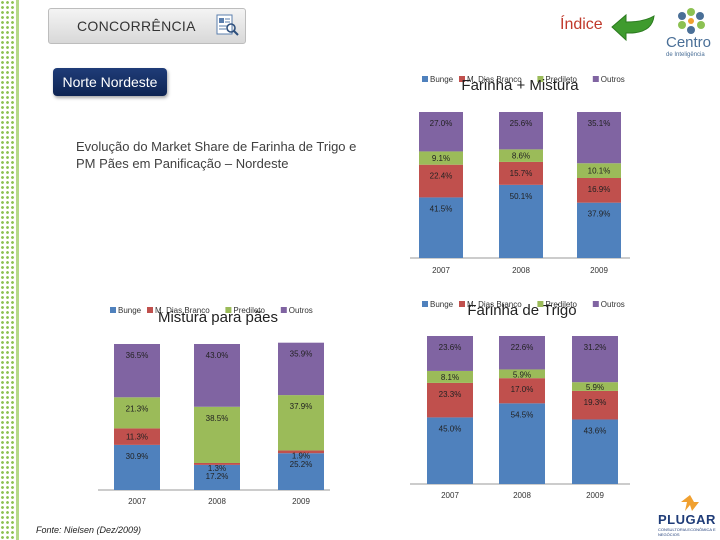 The height and width of the screenshot is (540, 720). Describe the element at coordinates (521, 123) in the screenshot. I see `data-label: 25.6%` at that location.